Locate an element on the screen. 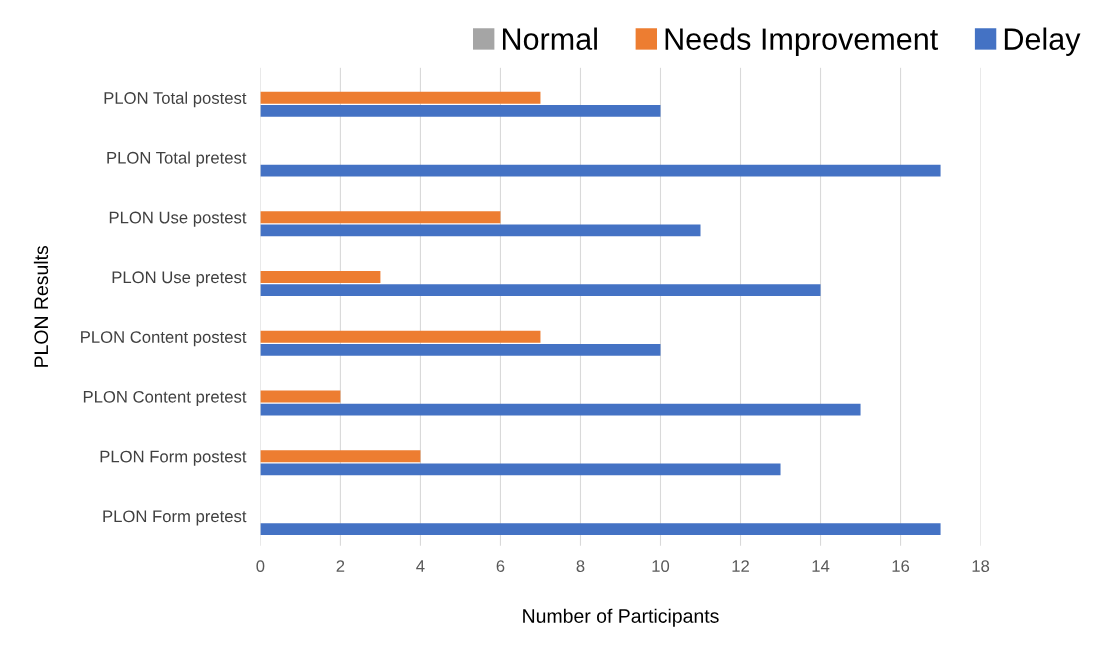  legend-label: Delay is located at coordinates (1042, 41).